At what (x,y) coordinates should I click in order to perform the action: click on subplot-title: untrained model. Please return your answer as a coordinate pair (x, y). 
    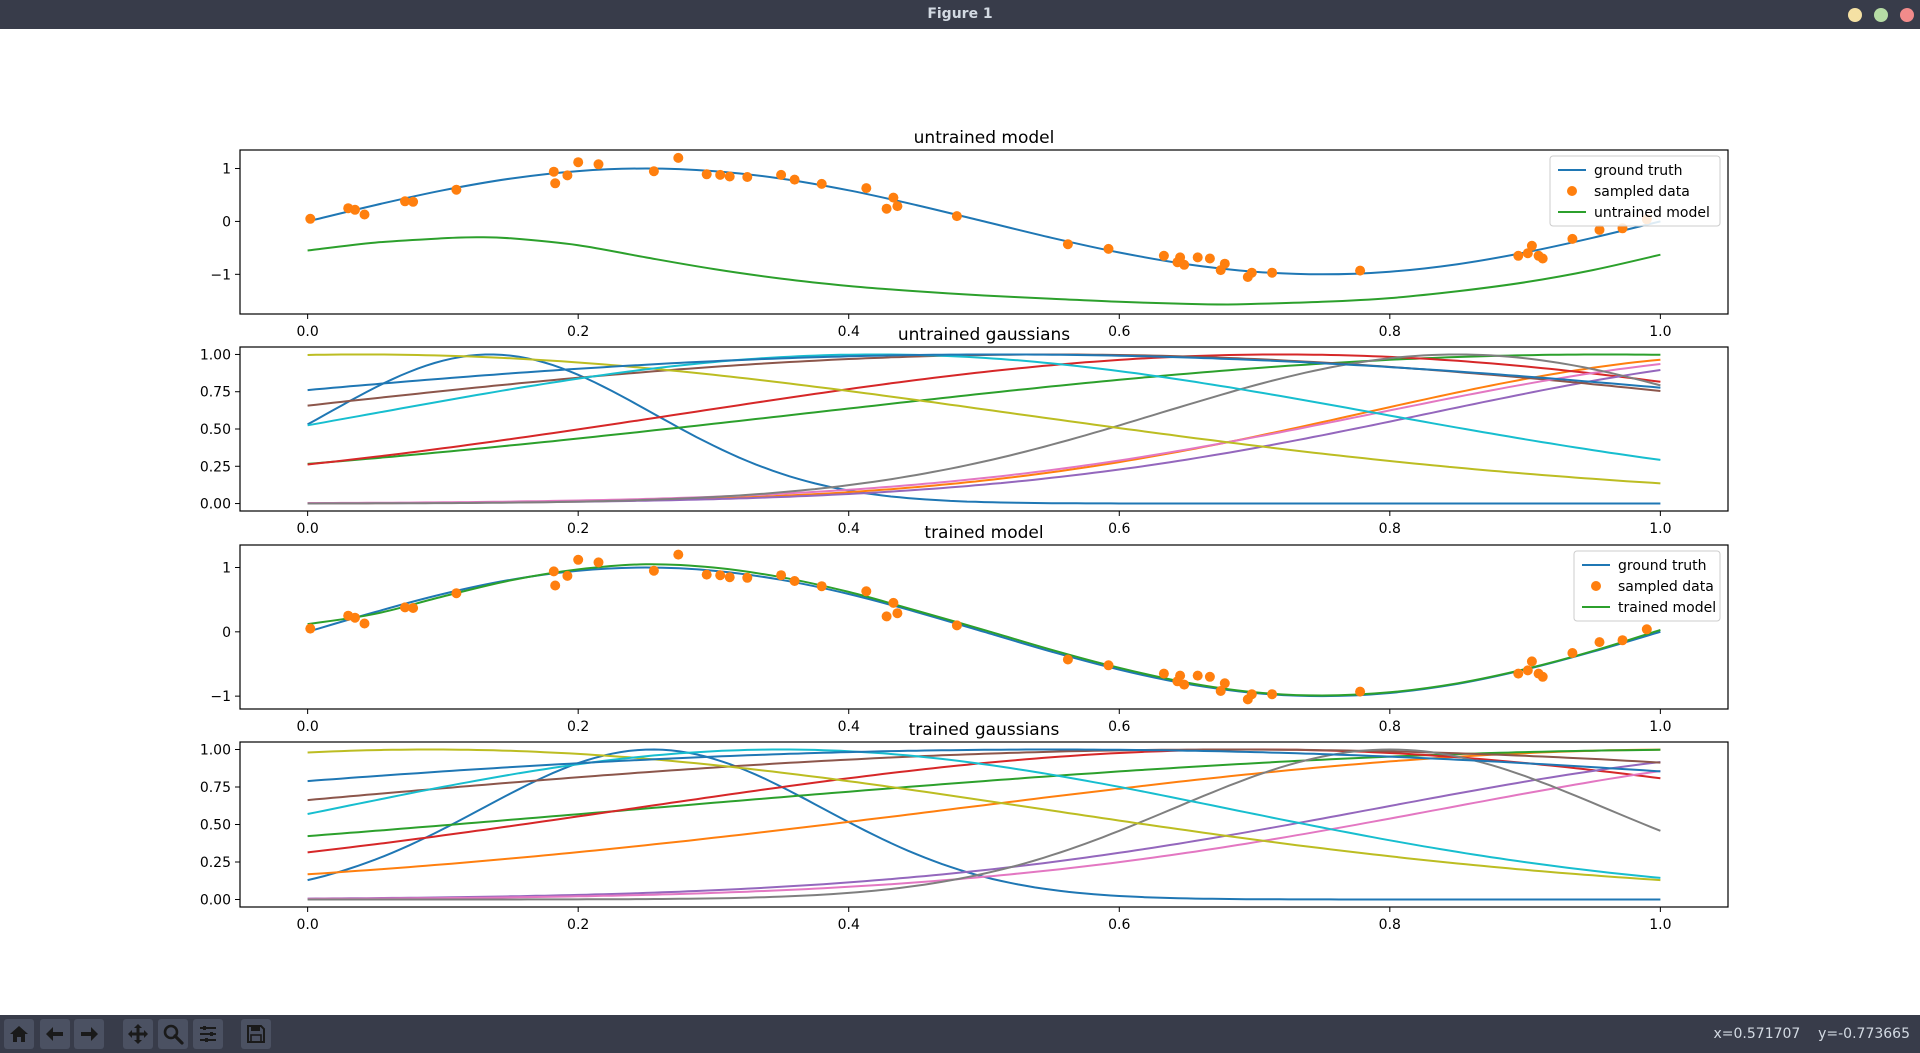
    Looking at the image, I should click on (984, 138).